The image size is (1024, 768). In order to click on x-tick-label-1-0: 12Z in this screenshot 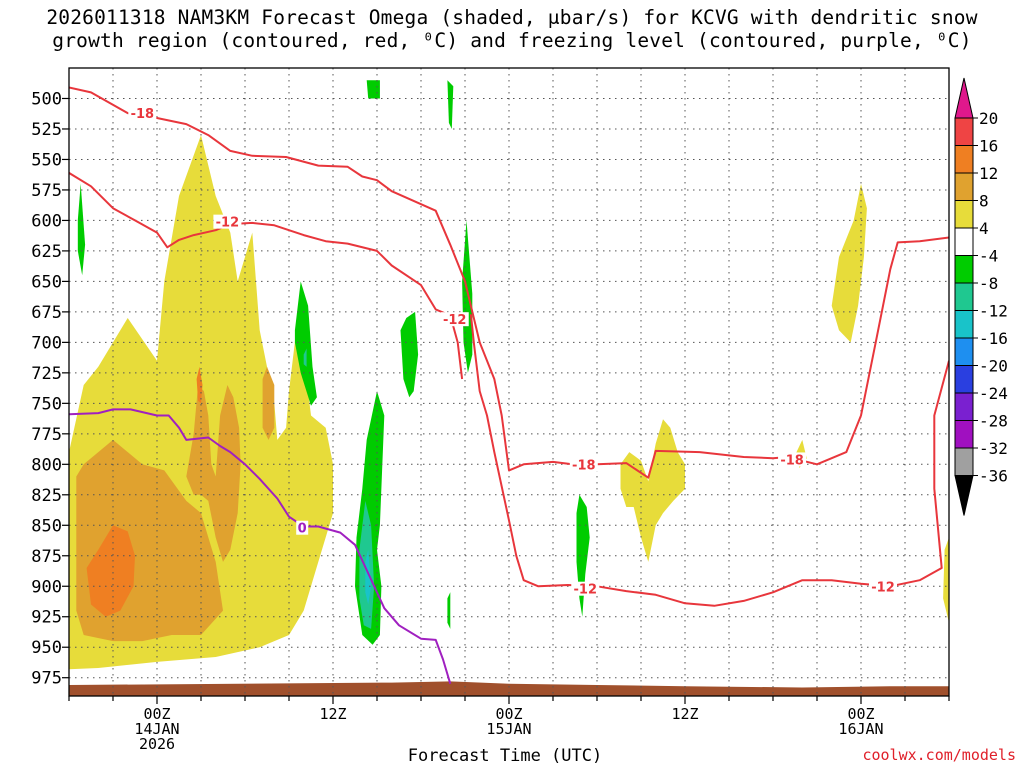, I will do `click(332, 714)`.